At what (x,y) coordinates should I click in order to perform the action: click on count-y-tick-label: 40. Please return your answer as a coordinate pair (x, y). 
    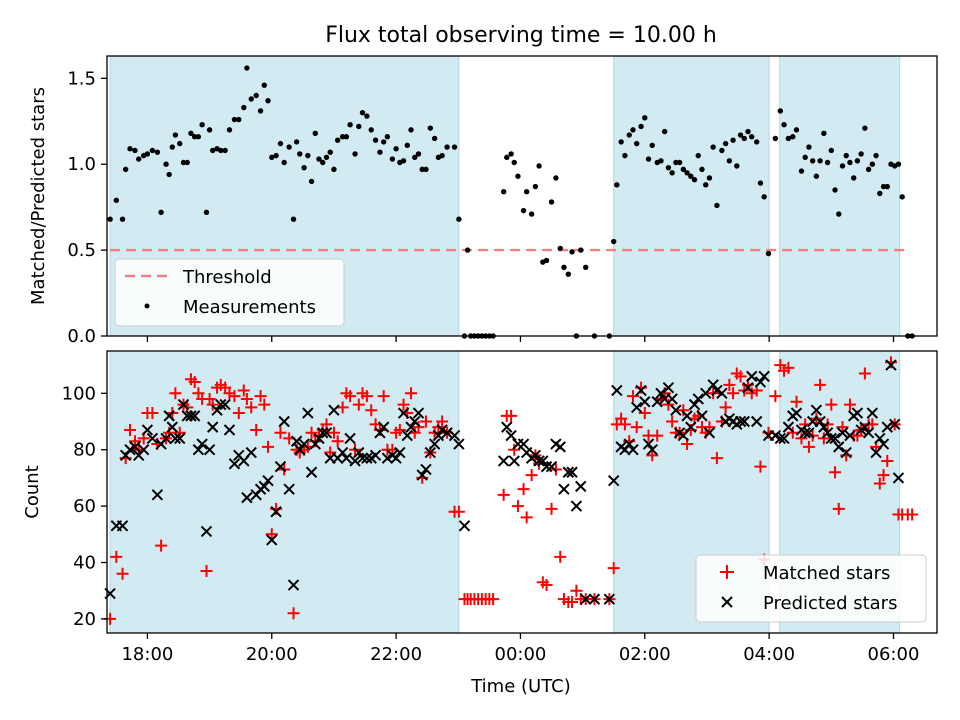
    Looking at the image, I should click on (84, 563).